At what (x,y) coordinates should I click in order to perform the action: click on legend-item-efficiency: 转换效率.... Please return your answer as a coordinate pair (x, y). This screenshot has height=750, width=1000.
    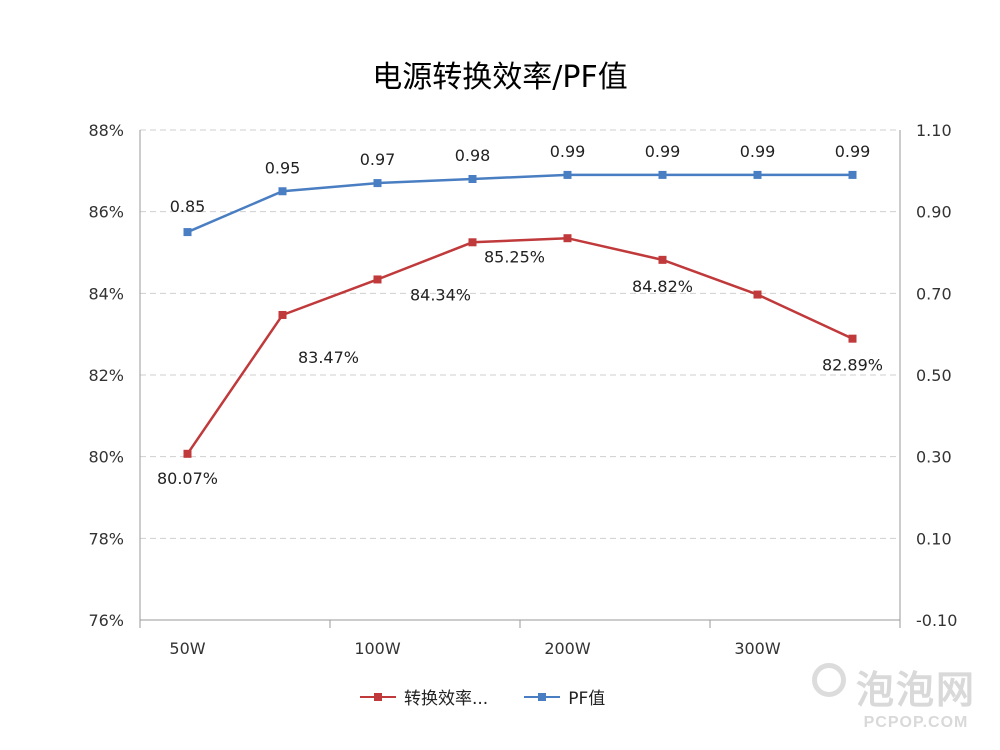
    Looking at the image, I should click on (424, 696).